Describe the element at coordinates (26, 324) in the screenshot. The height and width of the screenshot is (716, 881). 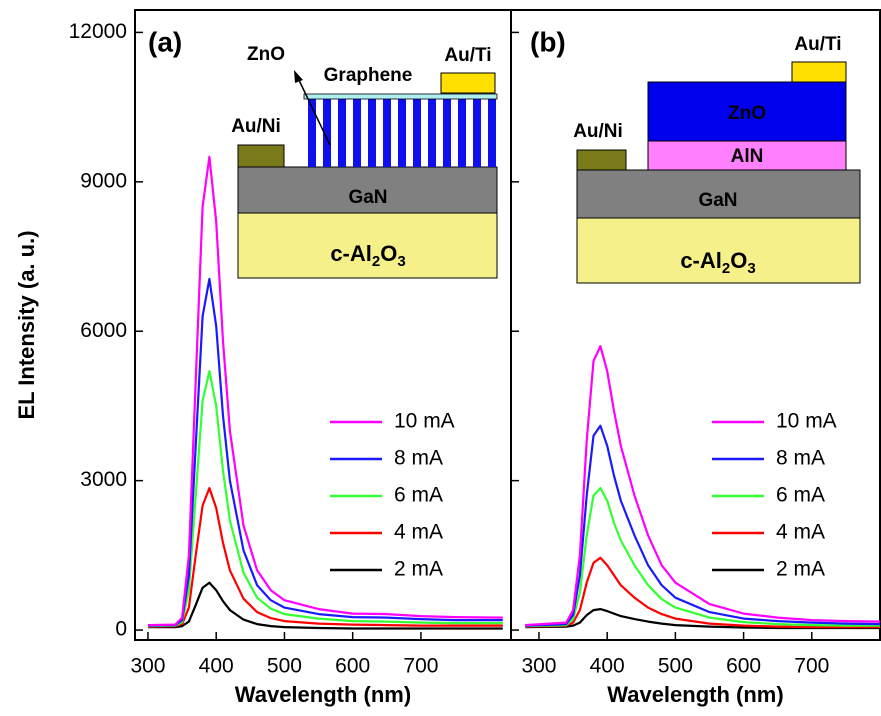
I see `y-axis-label: EL Intensity (a. u.)` at that location.